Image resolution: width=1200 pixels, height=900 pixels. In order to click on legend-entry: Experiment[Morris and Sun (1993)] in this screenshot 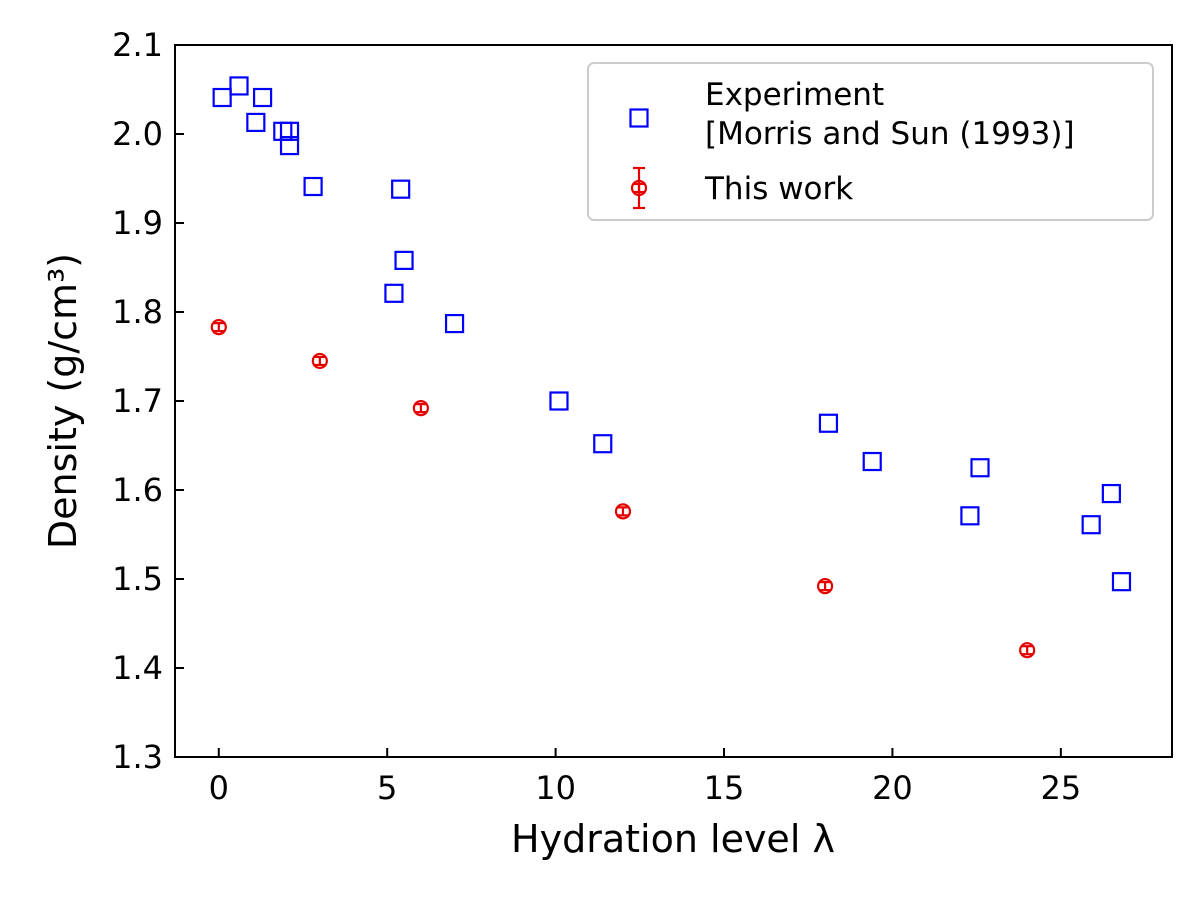, I will do `click(852, 114)`.